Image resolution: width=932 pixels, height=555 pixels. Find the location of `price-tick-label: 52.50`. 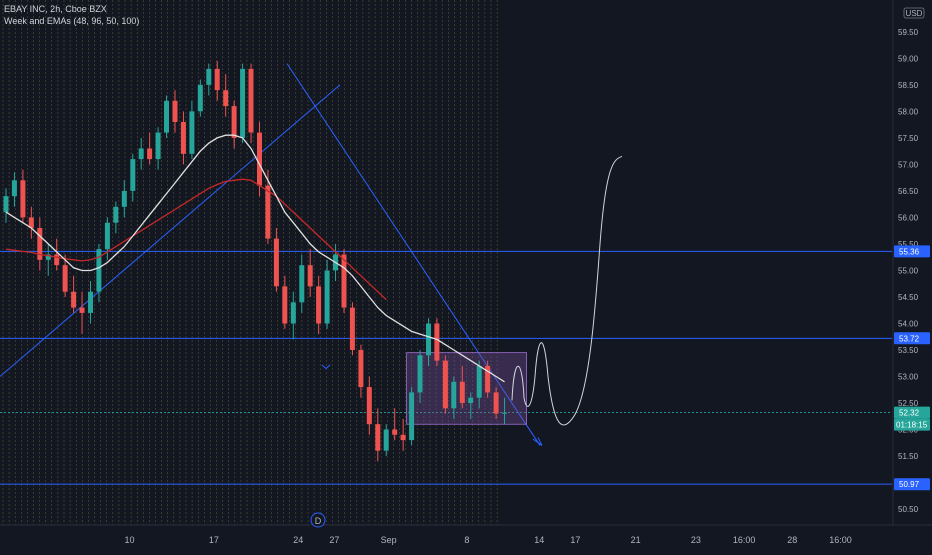

price-tick-label: 52.50 is located at coordinates (908, 403).